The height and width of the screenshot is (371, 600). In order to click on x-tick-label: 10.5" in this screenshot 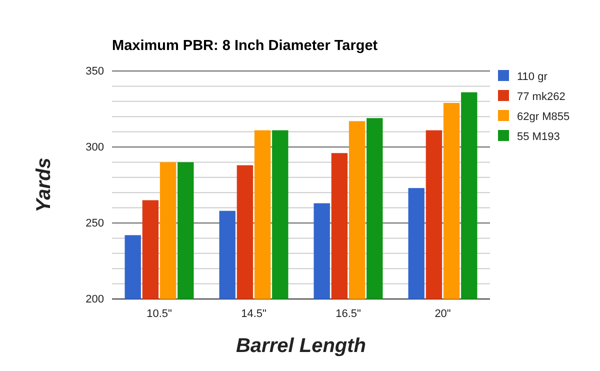, I will do `click(159, 314)`.